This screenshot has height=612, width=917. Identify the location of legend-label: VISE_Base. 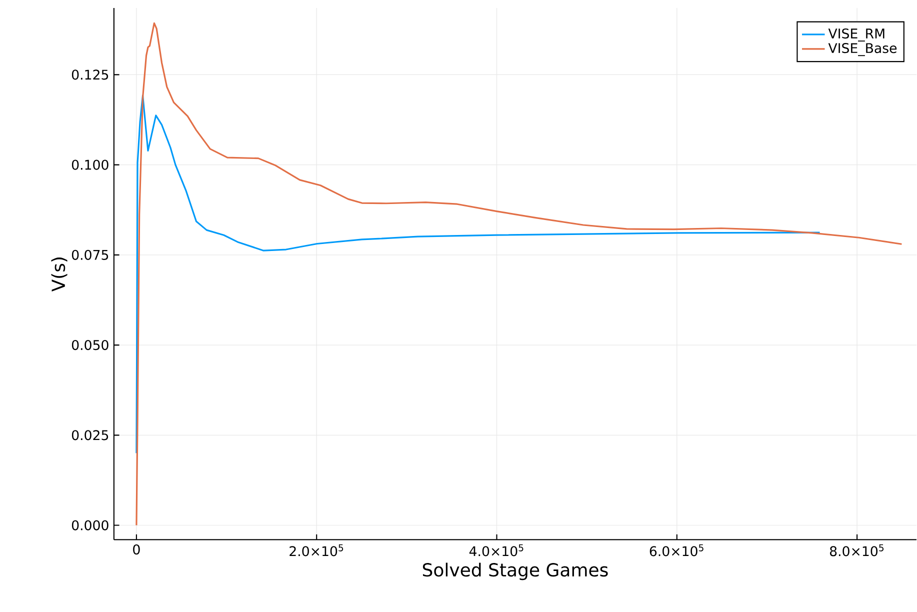
(862, 49).